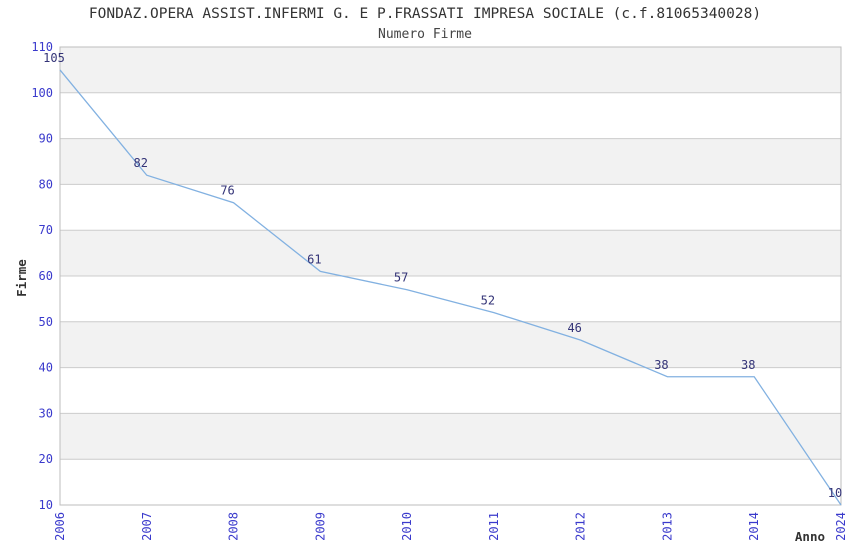 The width and height of the screenshot is (850, 550). I want to click on y-tick-label: 90, so click(46, 139).